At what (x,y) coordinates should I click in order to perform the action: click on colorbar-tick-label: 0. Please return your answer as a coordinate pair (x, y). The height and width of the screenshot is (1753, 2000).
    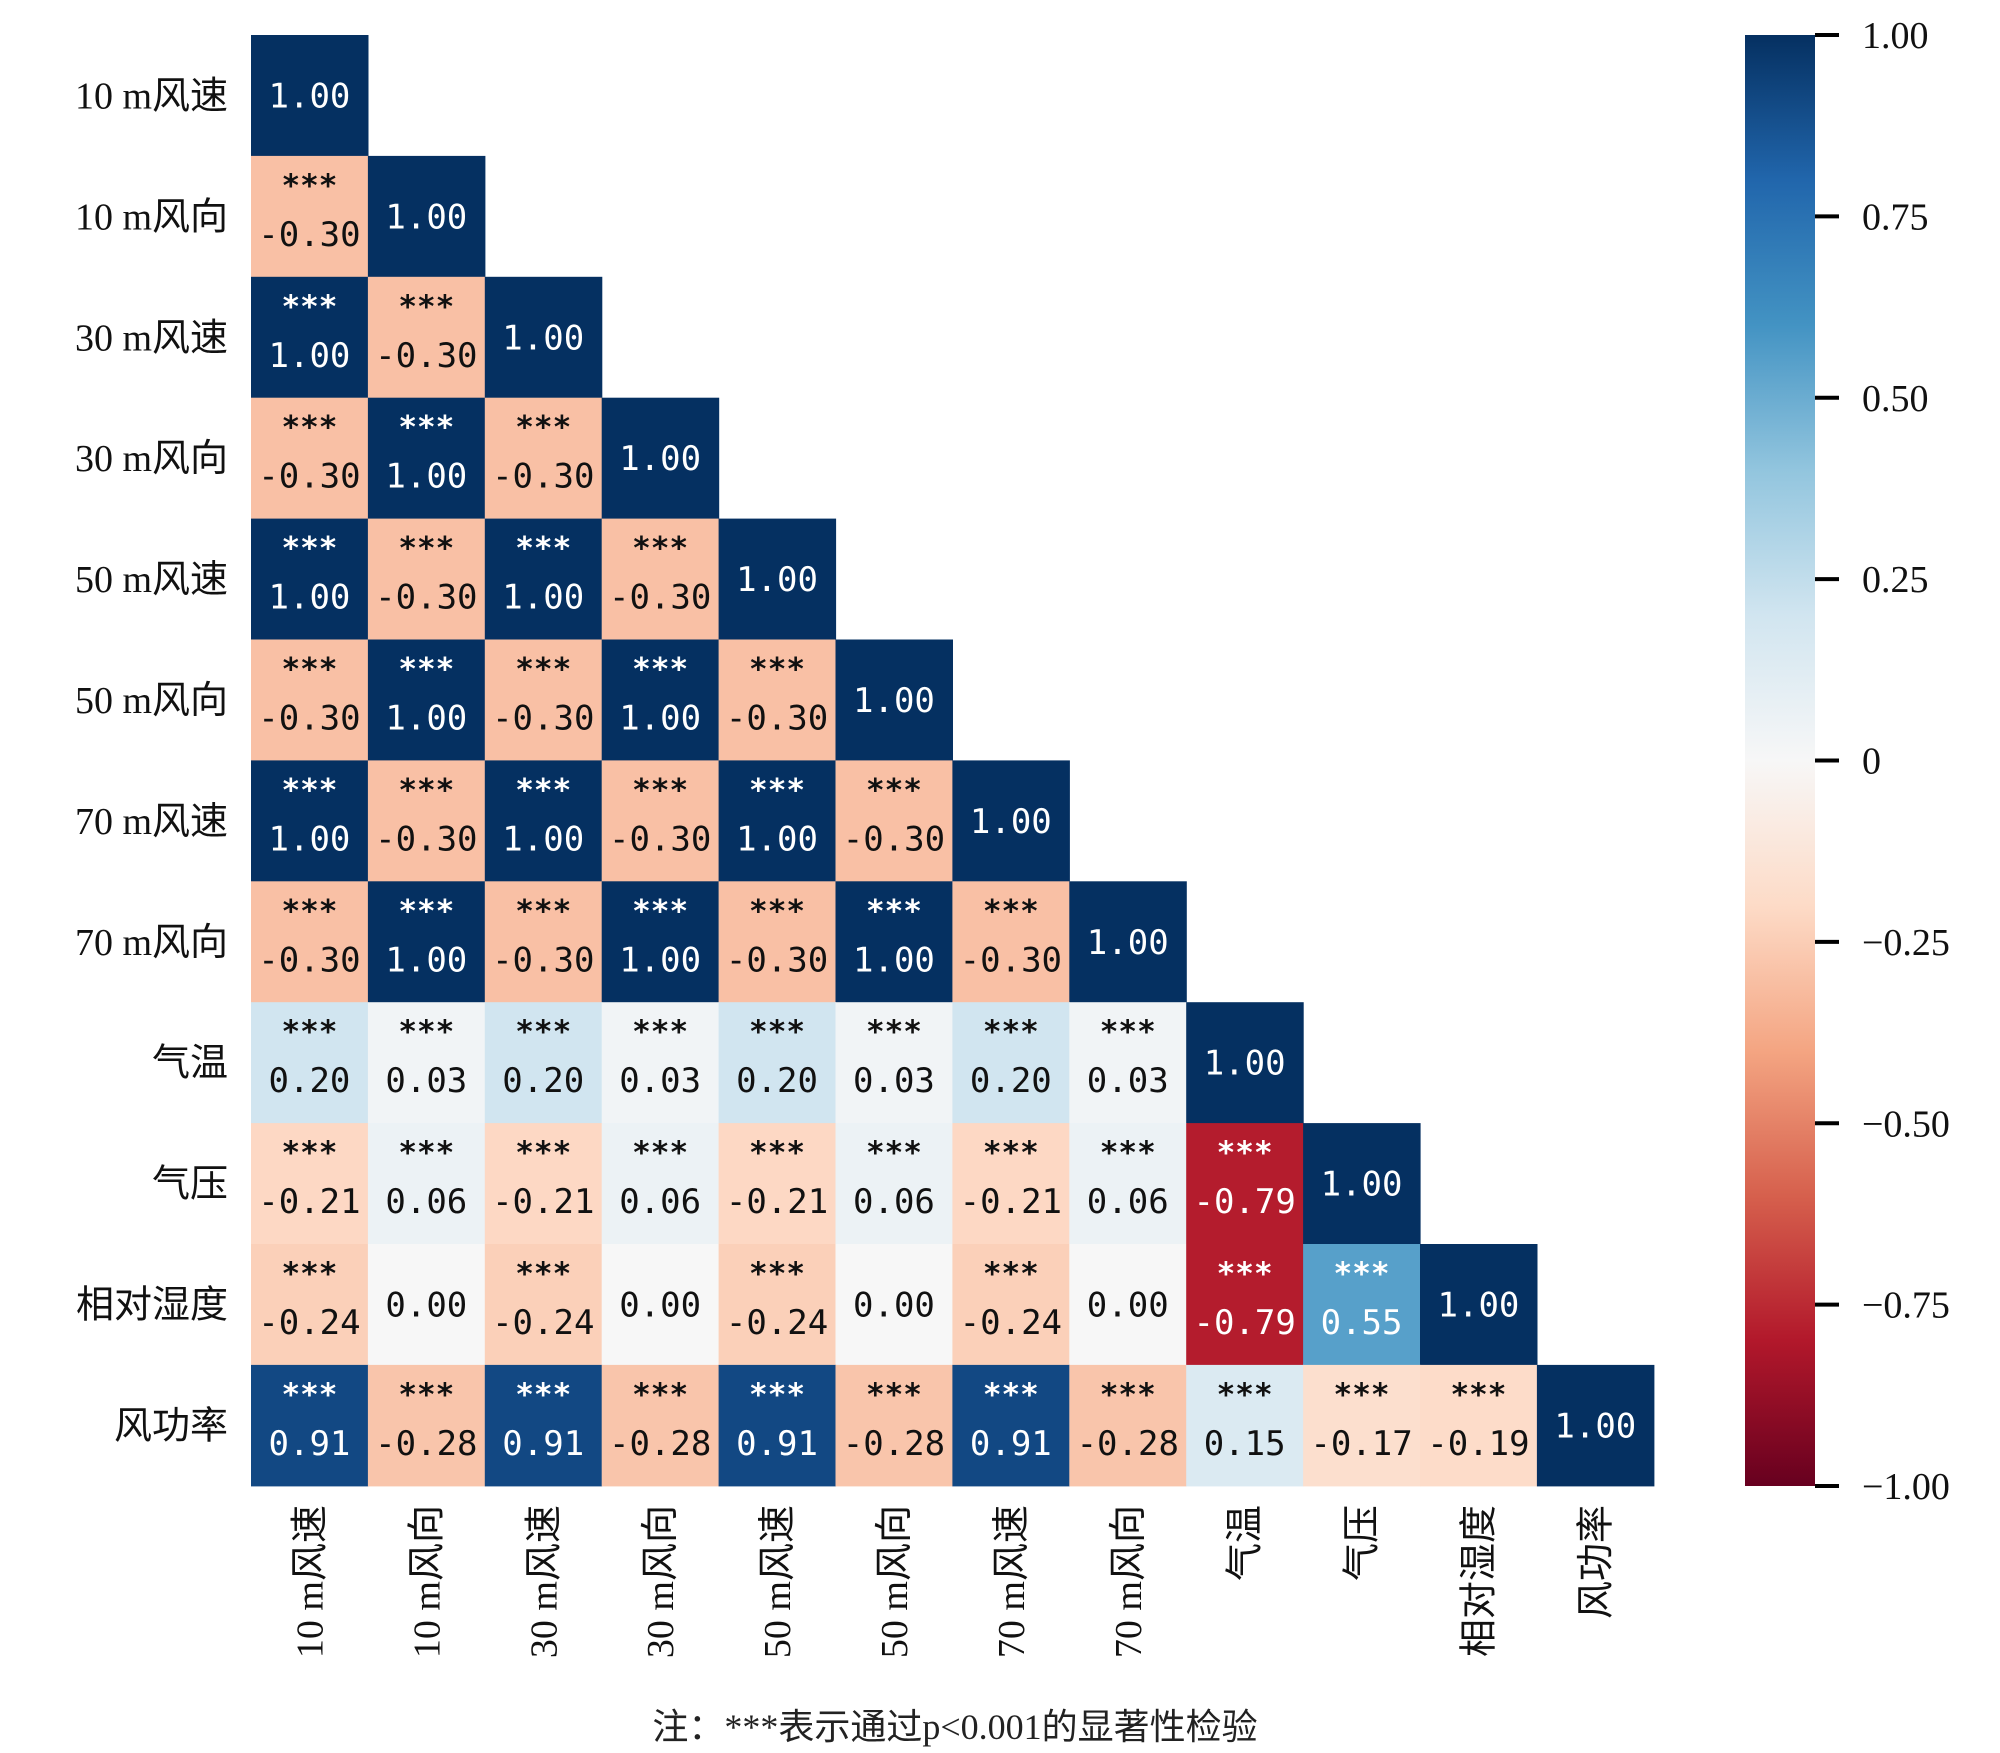
    Looking at the image, I should click on (1871, 762).